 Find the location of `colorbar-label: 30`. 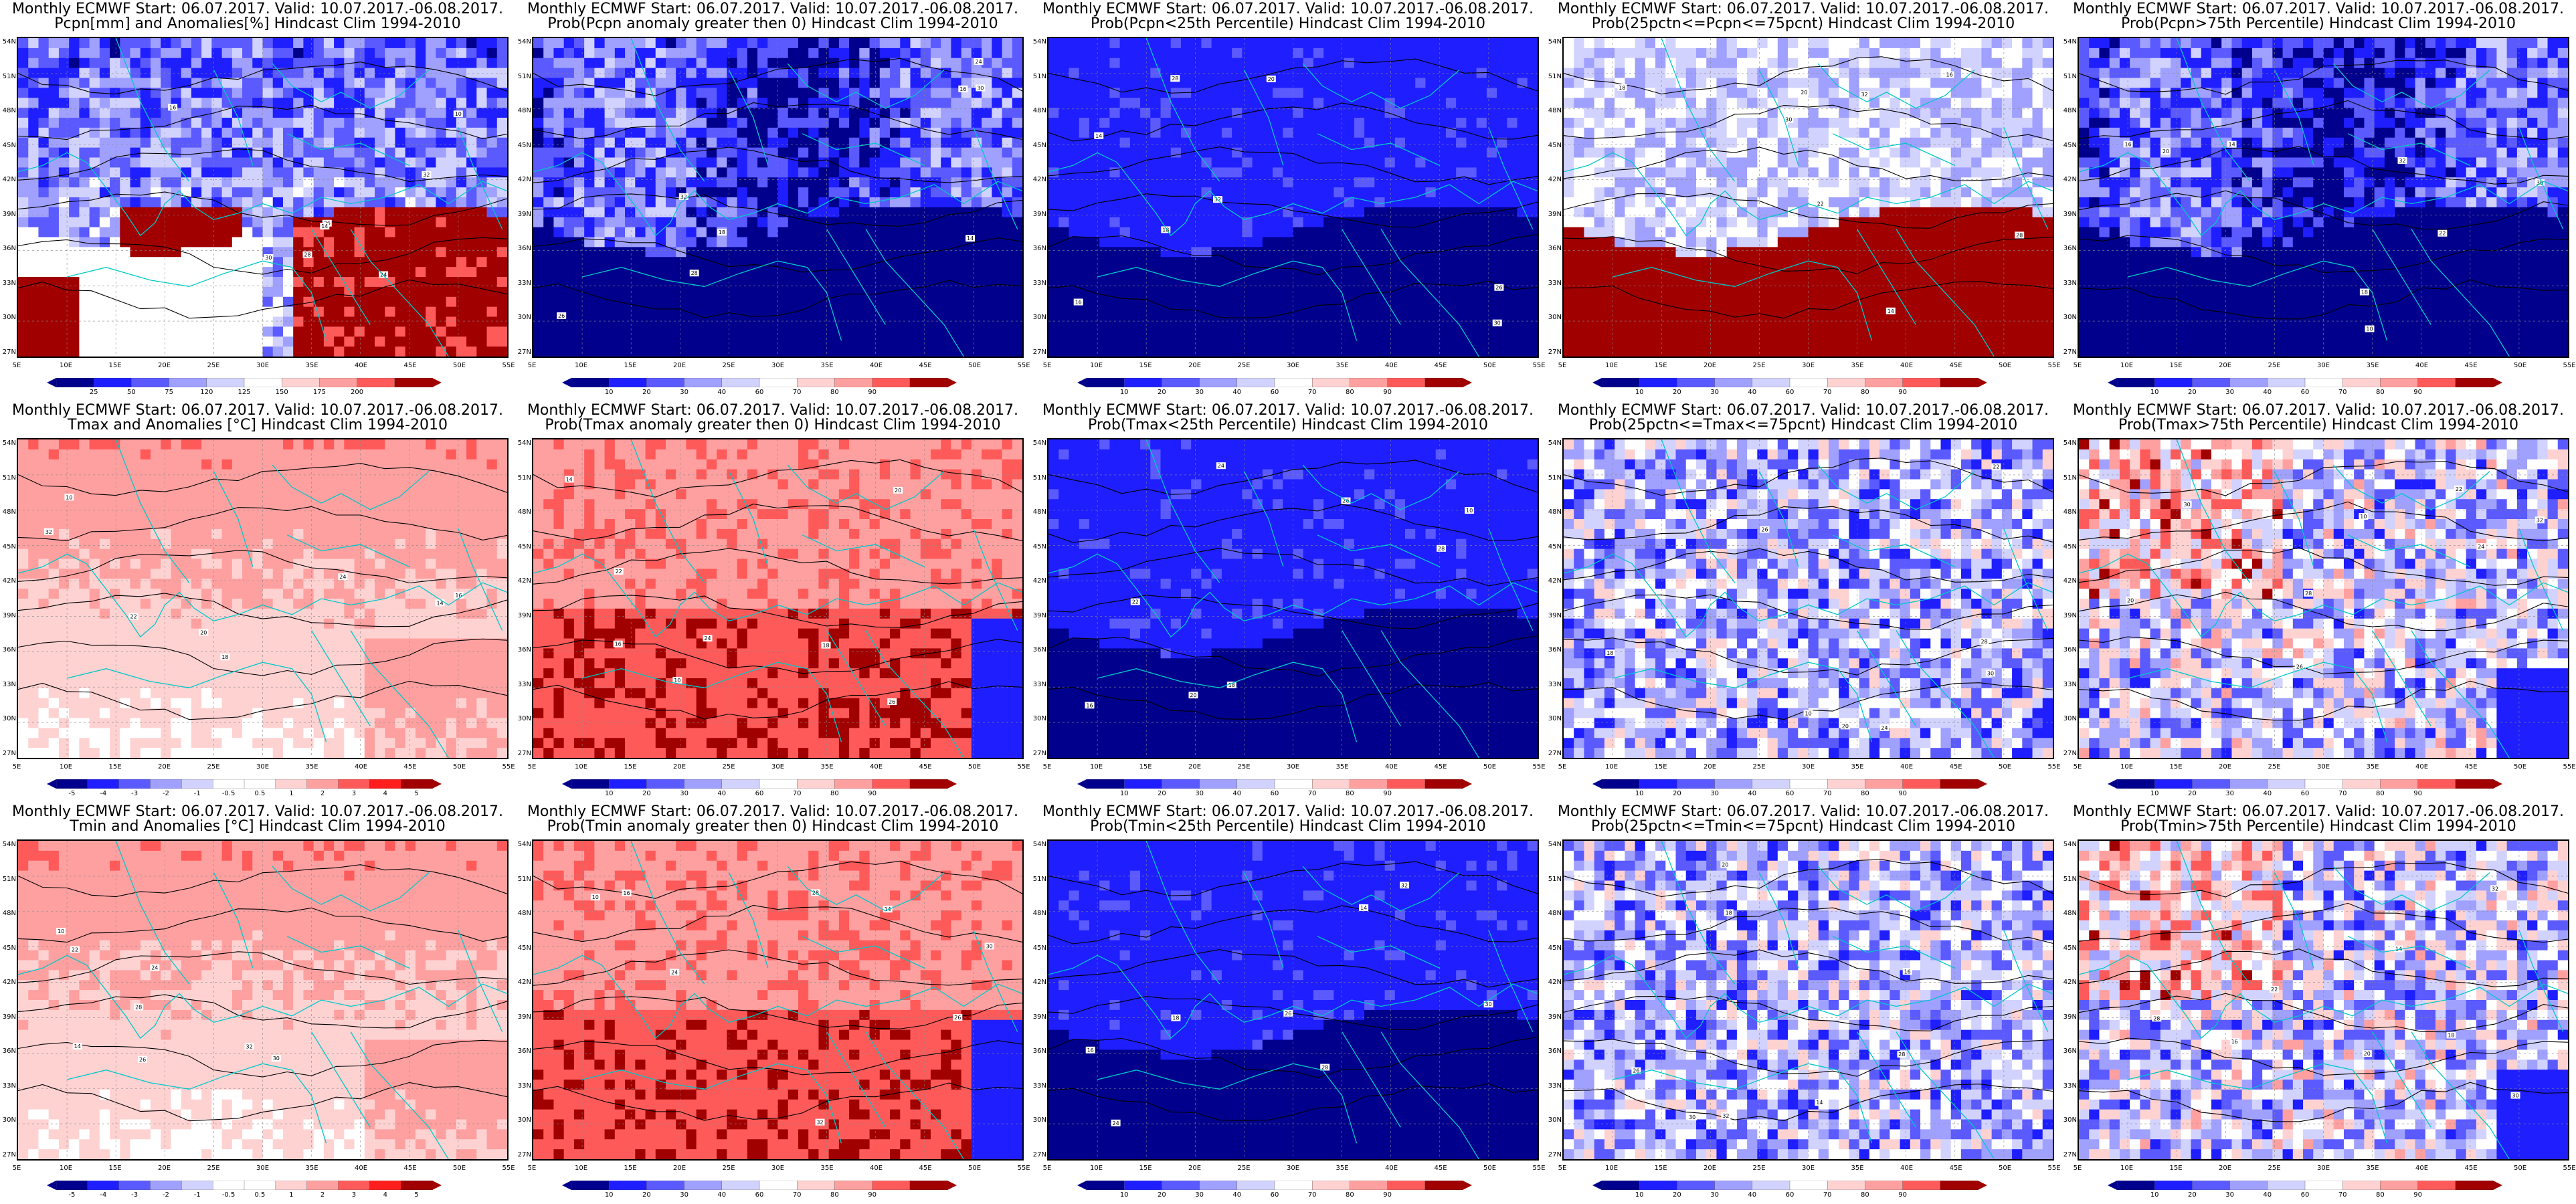

colorbar-label: 30 is located at coordinates (684, 392).